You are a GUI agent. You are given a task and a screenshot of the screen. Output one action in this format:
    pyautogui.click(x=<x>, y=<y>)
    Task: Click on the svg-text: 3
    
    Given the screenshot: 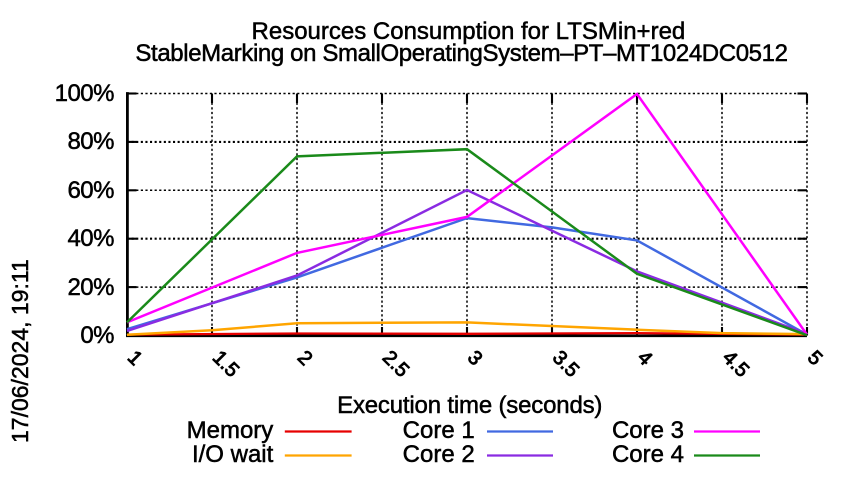 What is the action you would take?
    pyautogui.click(x=474, y=358)
    